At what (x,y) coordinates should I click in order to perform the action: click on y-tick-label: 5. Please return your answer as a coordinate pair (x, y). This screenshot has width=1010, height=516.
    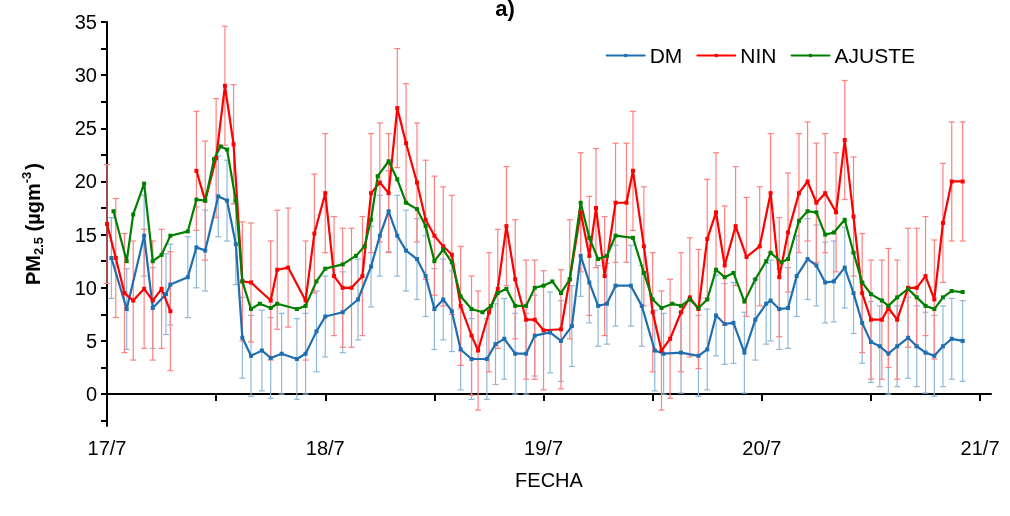
    Looking at the image, I should click on (91, 340).